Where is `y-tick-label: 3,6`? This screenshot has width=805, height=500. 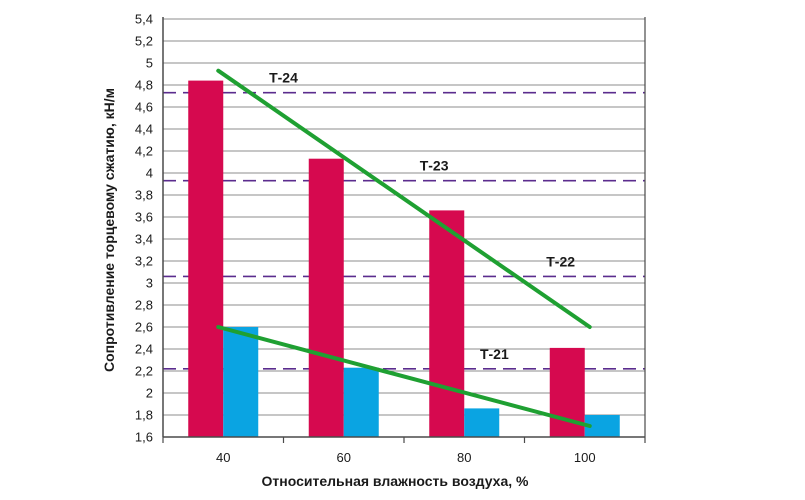
y-tick-label: 3,6 is located at coordinates (144, 217).